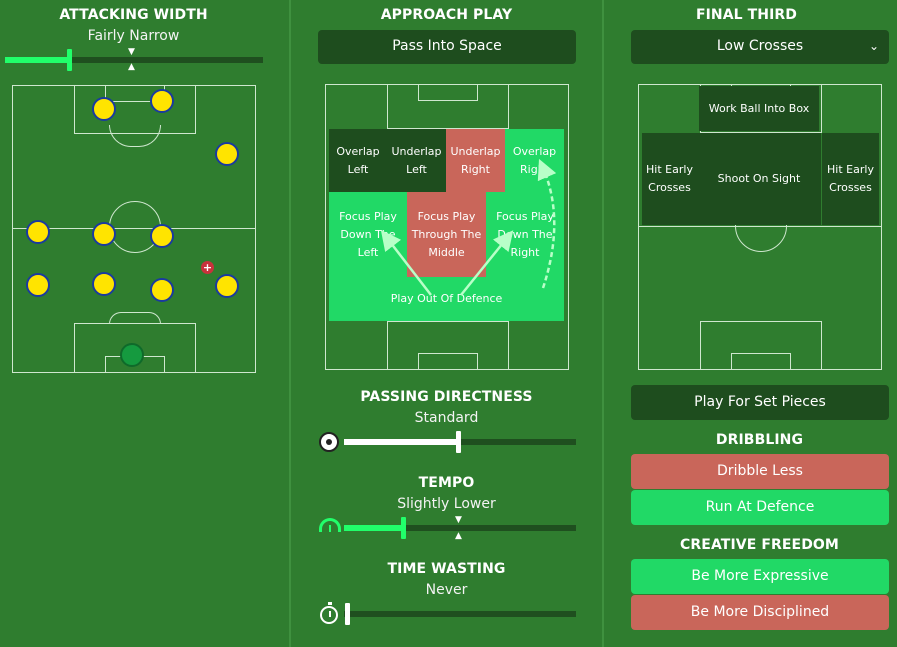 Image resolution: width=897 pixels, height=647 pixels. What do you see at coordinates (760, 576) in the screenshot?
I see `be-more-expressive-button: Be More Expressive` at bounding box center [760, 576].